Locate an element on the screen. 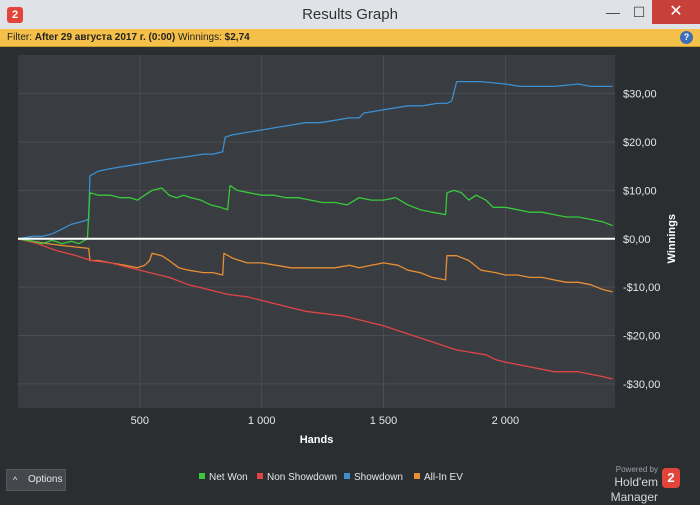  brand-logo-icon: 2 is located at coordinates (671, 478).